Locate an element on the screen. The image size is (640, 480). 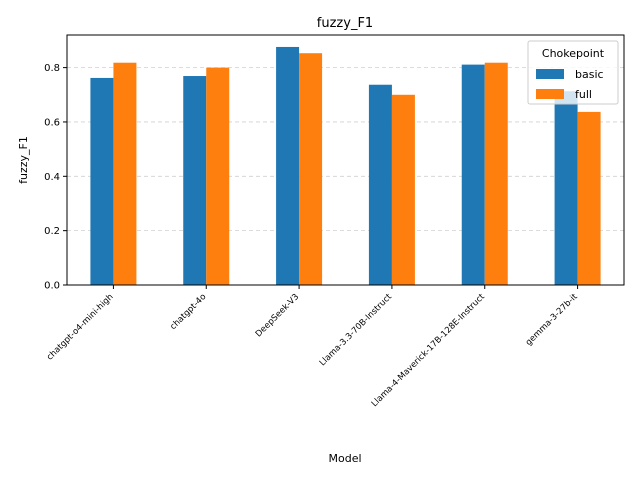
chart-title: fuzzy_F1 is located at coordinates (345, 23).